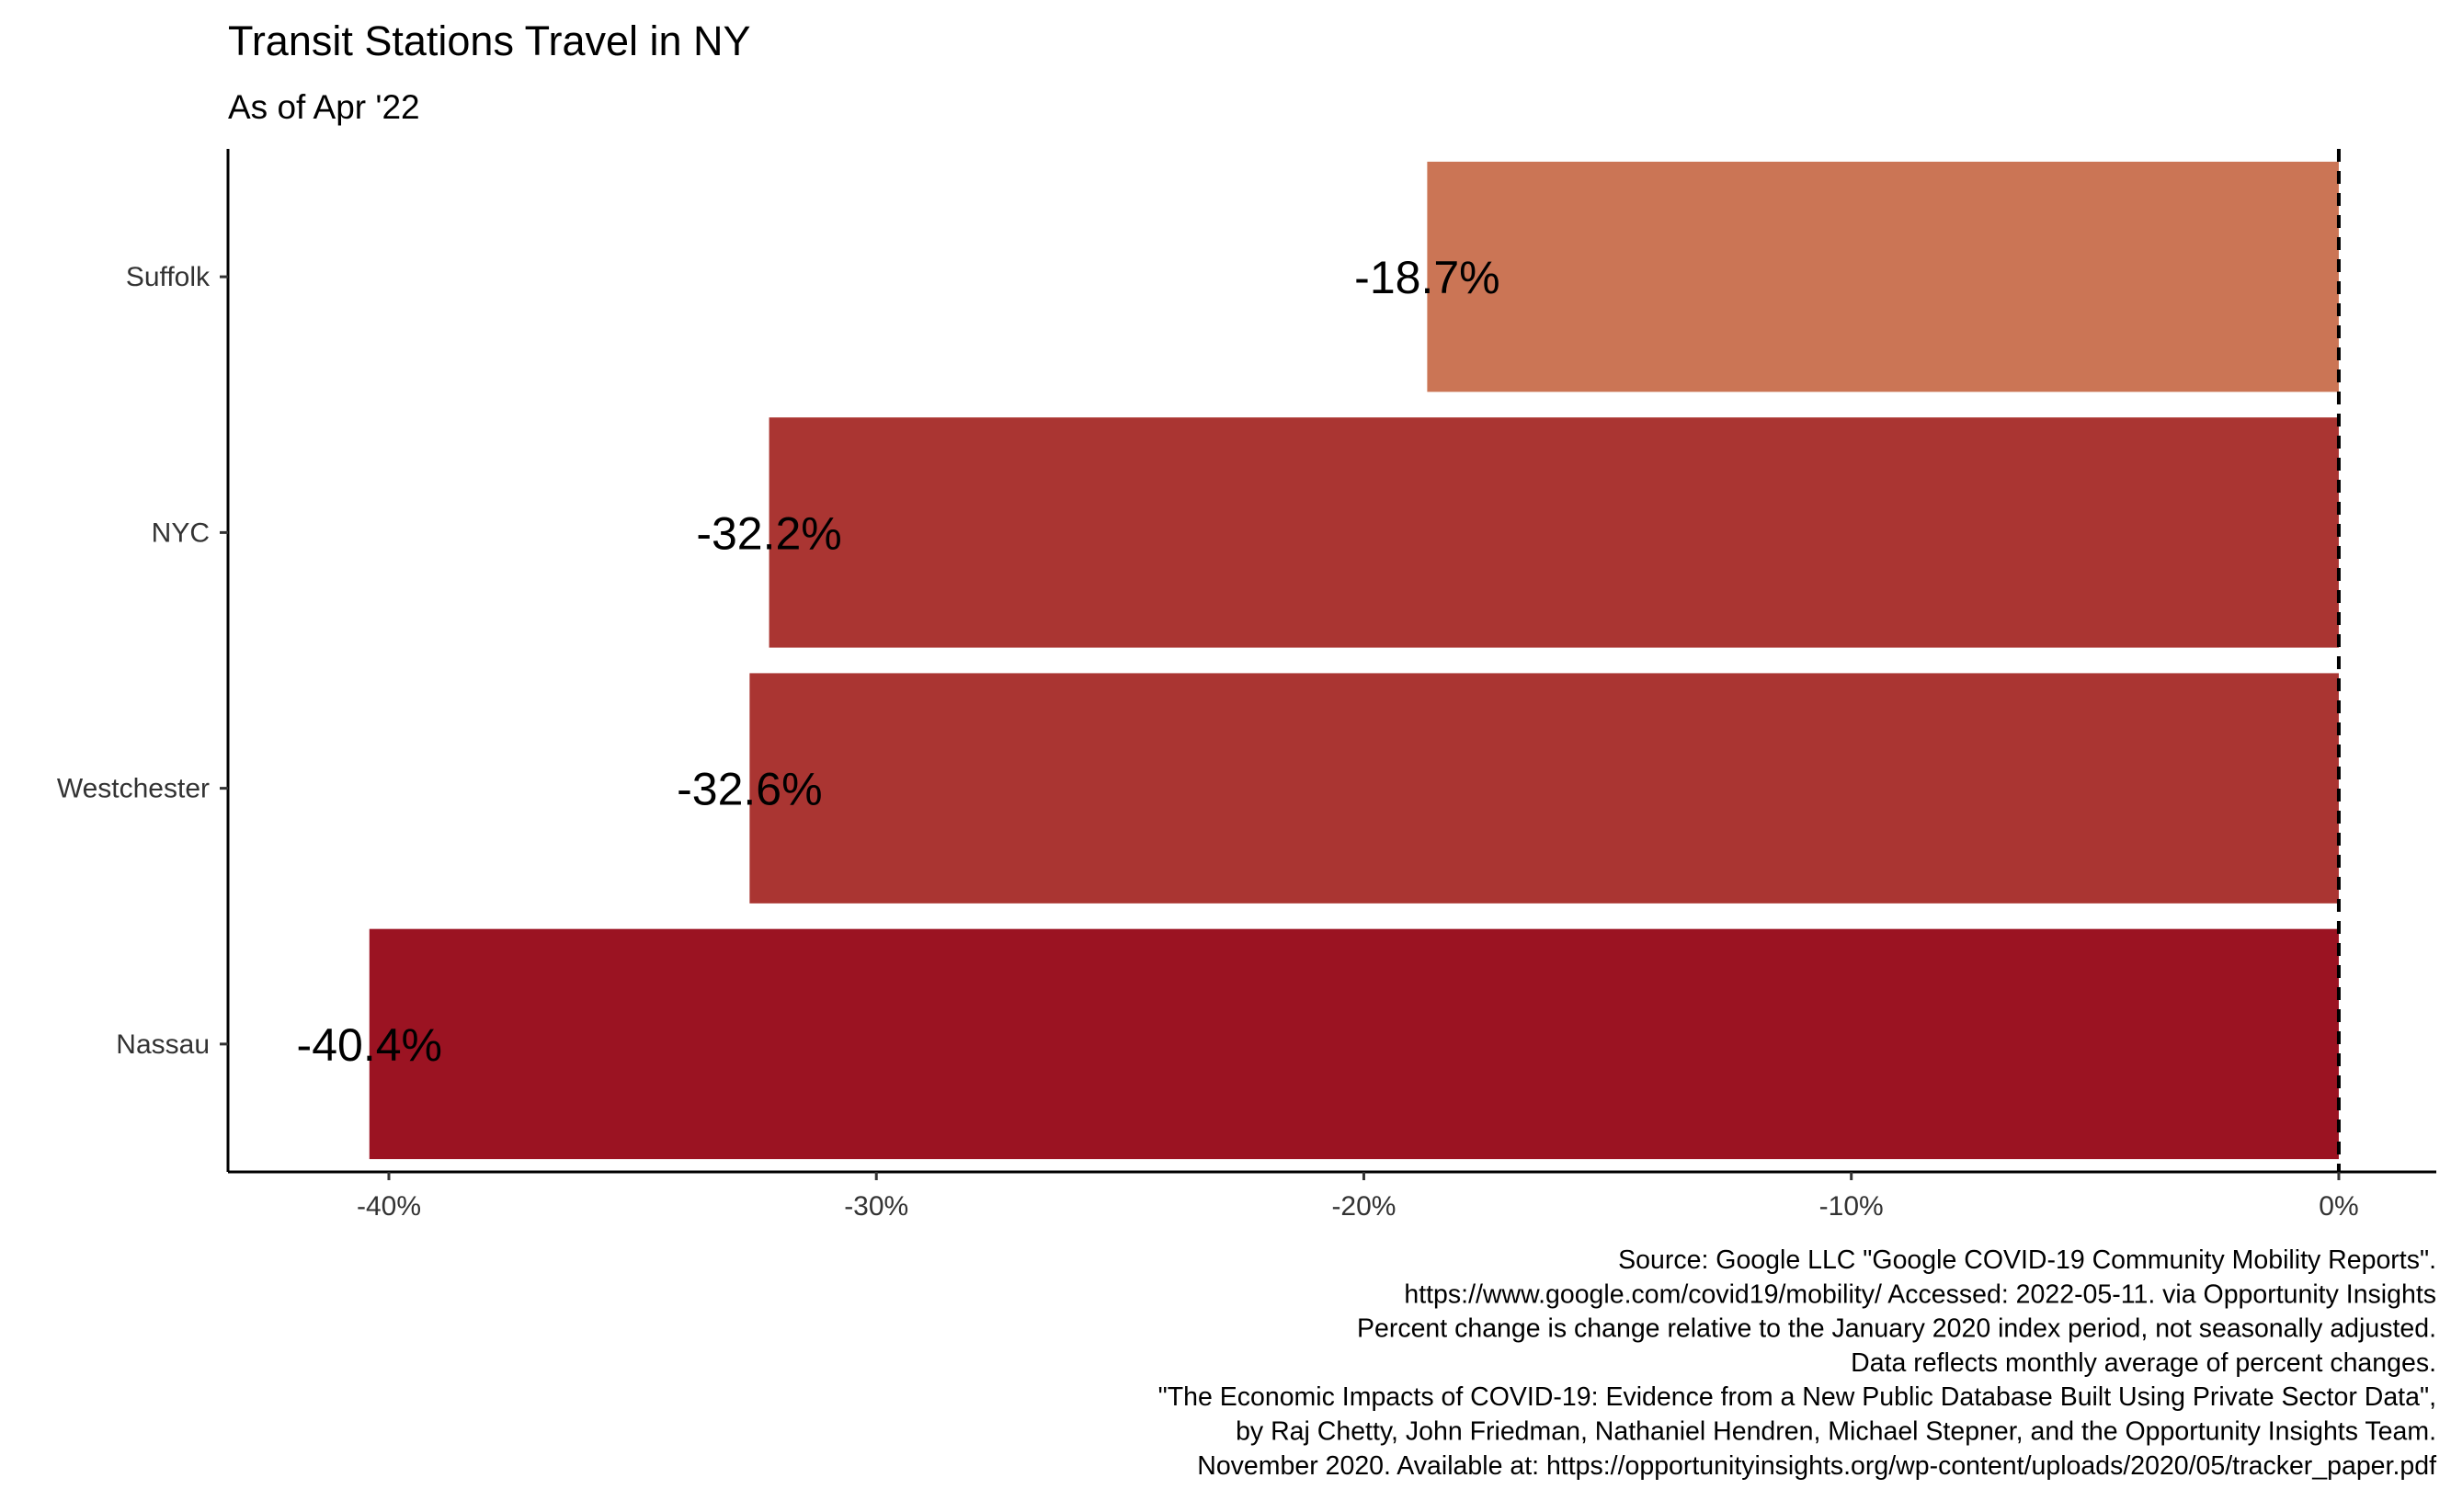  I want to click on data-label-westchester: -32.6%, so click(749, 790).